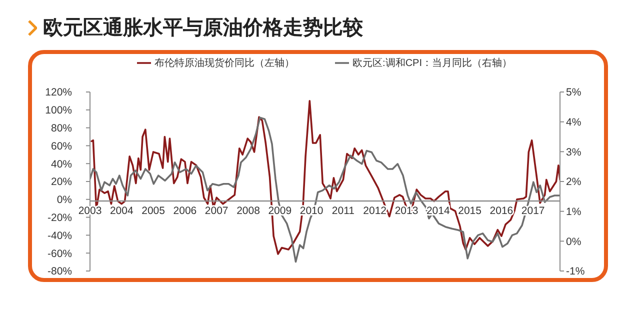  I want to click on x-tick-label: 2006, so click(185, 211).